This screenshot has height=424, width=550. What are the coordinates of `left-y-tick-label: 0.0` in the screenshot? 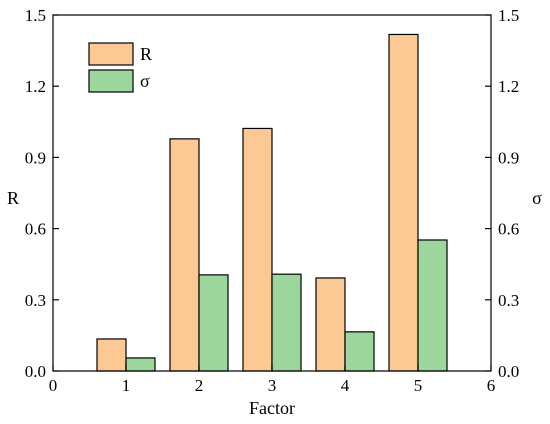 It's located at (35, 371).